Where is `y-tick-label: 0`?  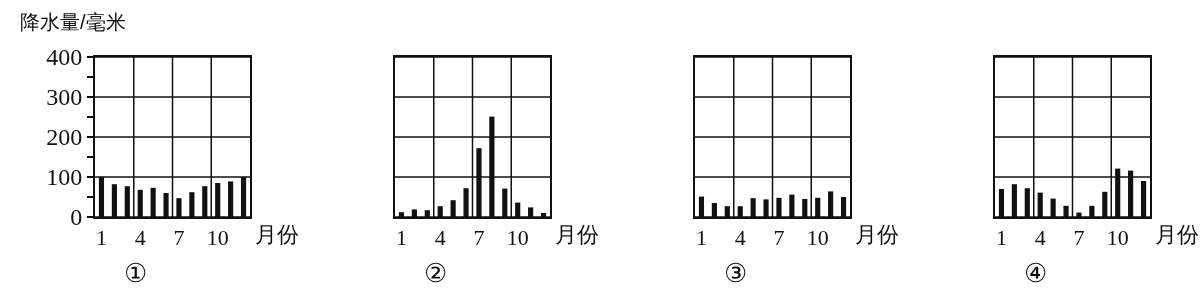 y-tick-label: 0 is located at coordinates (76, 217).